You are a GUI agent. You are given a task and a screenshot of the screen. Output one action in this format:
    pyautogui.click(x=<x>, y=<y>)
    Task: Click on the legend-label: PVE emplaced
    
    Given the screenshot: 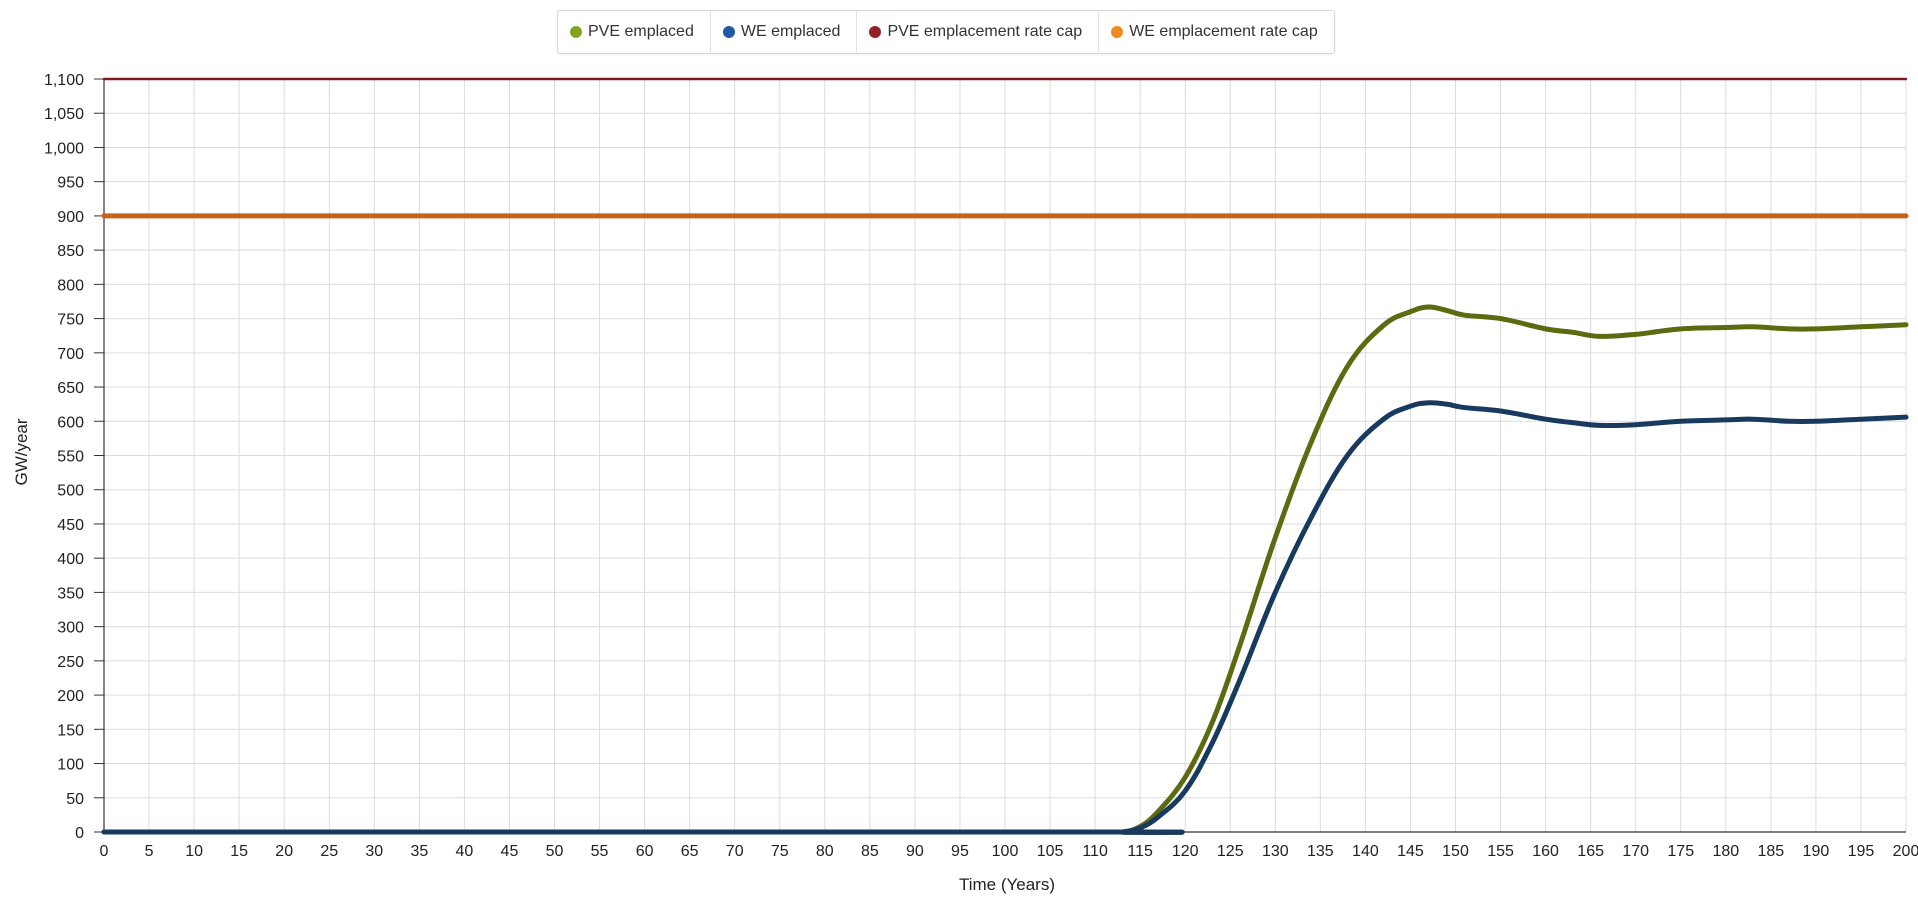 What is the action you would take?
    pyautogui.click(x=641, y=31)
    